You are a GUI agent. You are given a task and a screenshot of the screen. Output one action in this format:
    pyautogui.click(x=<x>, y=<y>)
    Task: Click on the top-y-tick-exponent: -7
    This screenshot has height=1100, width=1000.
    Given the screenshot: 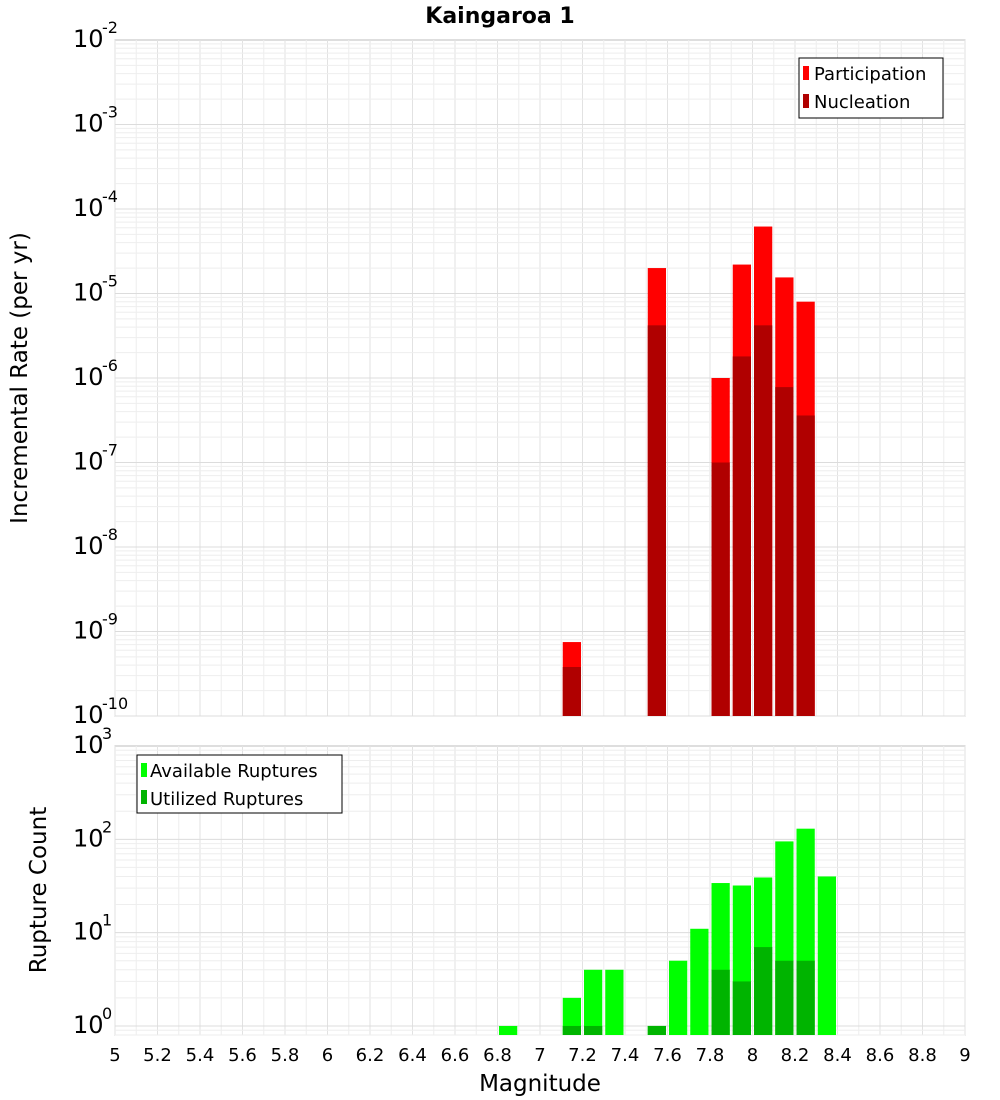 What is the action you would take?
    pyautogui.click(x=110, y=450)
    